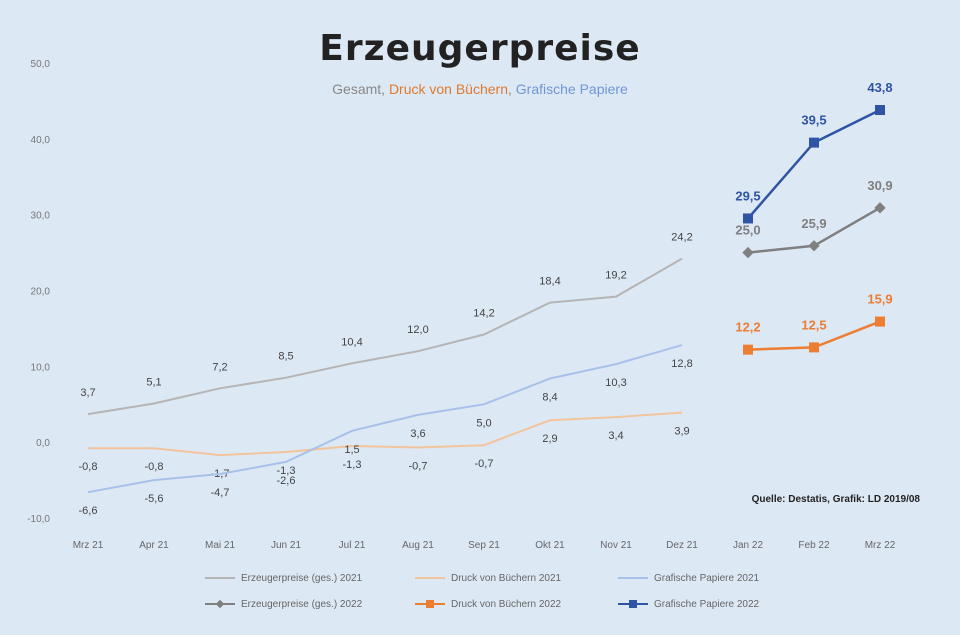 The image size is (960, 635). I want to click on data-label: -6,6, so click(88, 511).